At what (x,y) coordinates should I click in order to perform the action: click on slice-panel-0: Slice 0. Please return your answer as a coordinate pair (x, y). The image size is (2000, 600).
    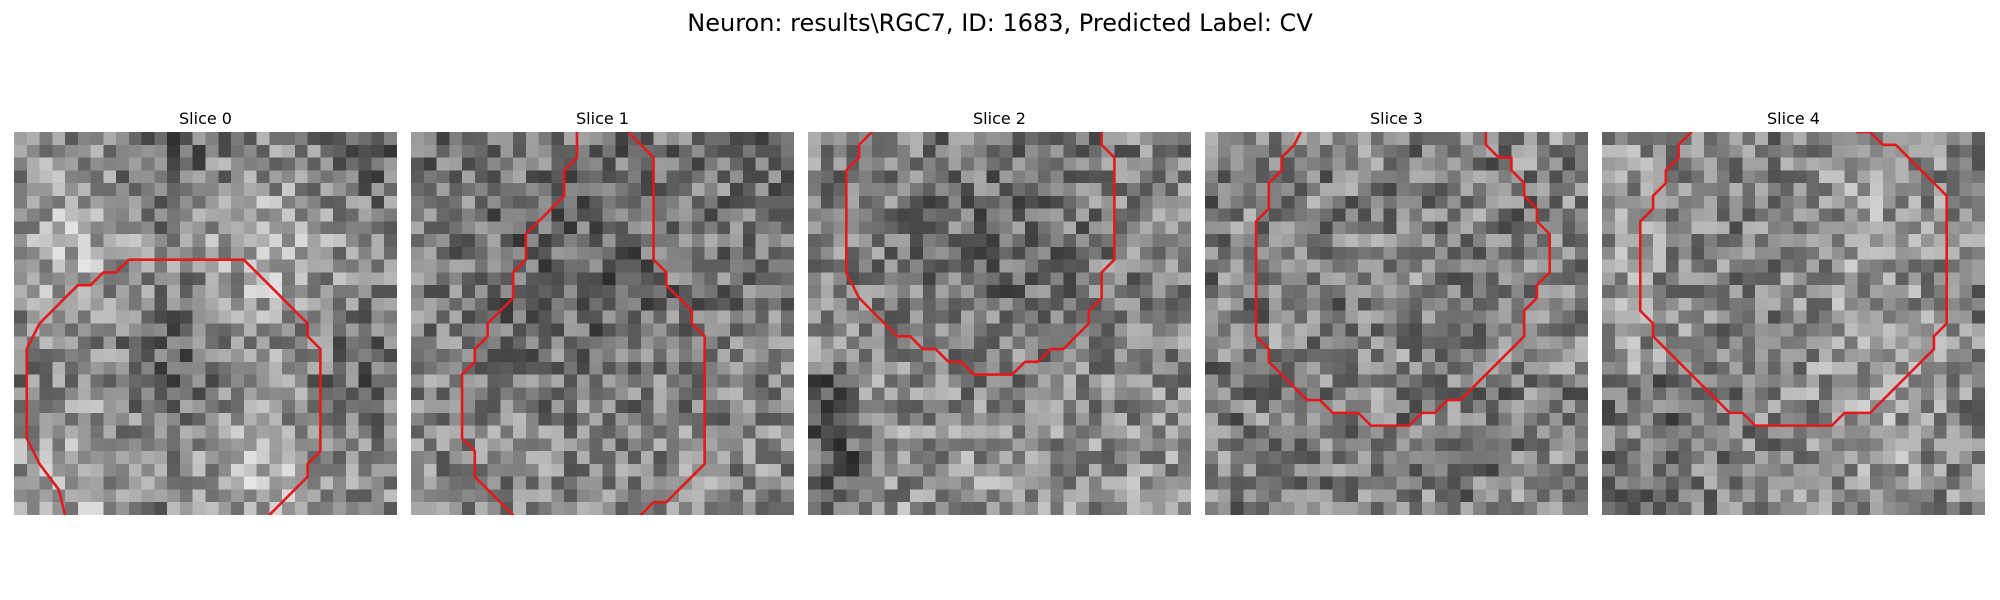
    Looking at the image, I should click on (205, 311).